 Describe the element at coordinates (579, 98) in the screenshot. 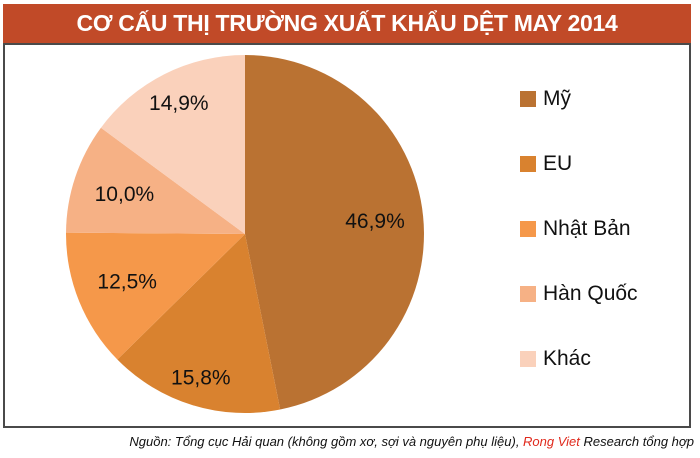

I see `legend-item-my: Mỹ` at that location.